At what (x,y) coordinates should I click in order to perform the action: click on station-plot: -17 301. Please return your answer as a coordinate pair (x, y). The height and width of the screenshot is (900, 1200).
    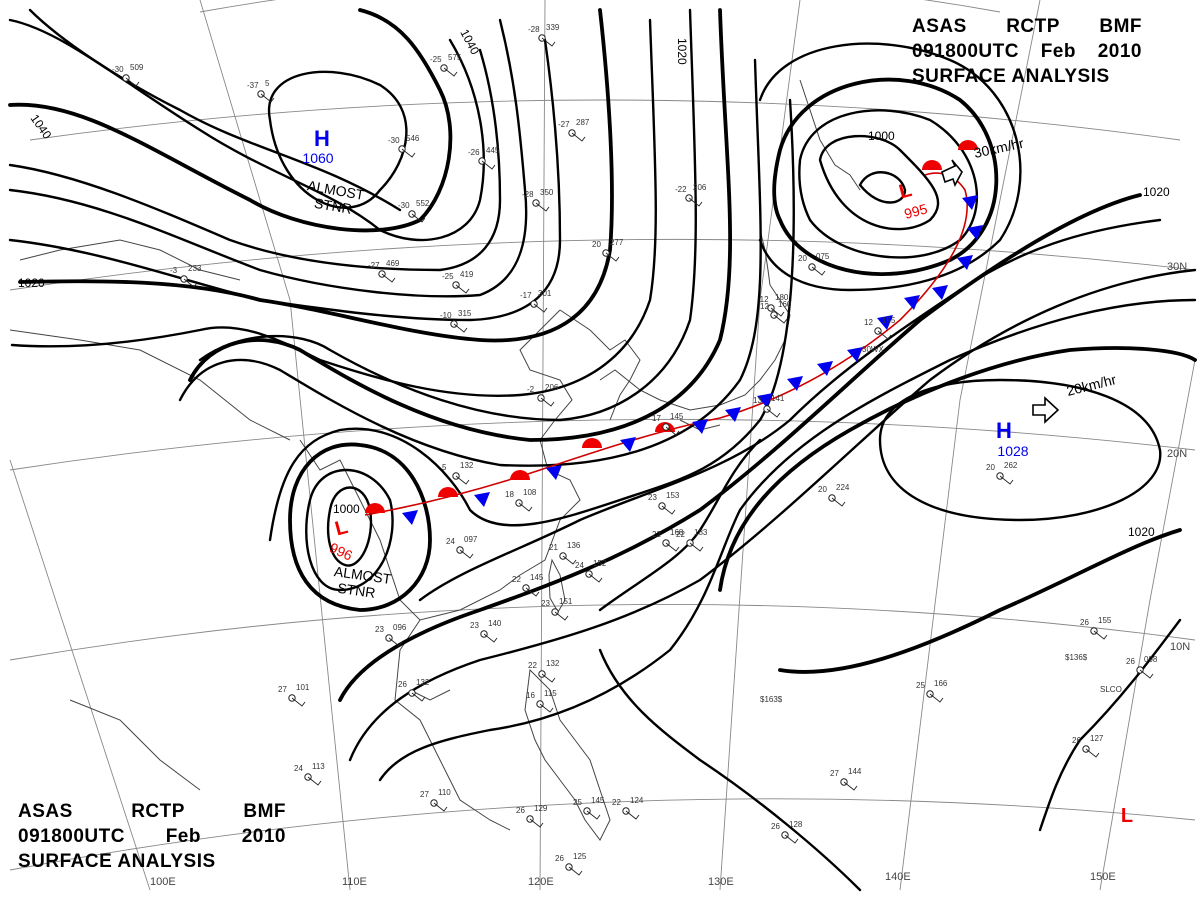
    Looking at the image, I should click on (536, 301).